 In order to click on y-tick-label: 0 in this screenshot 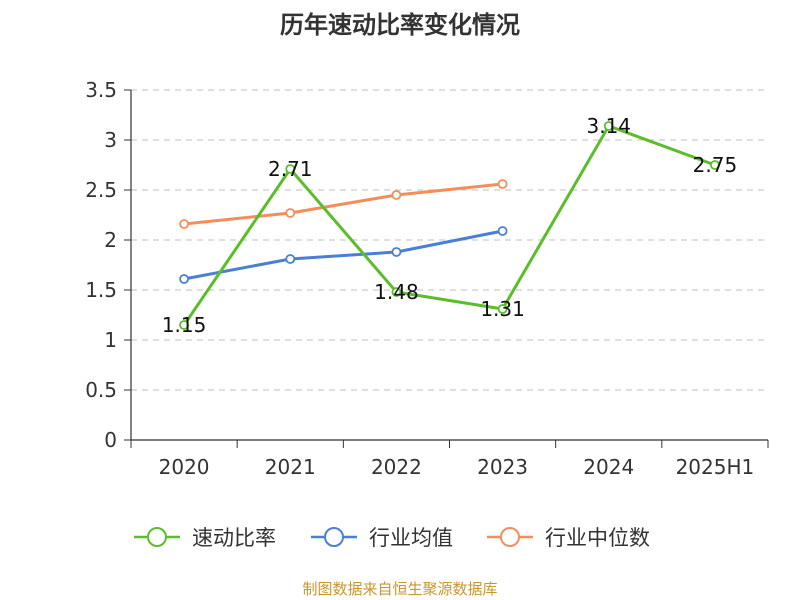, I will do `click(110, 440)`.